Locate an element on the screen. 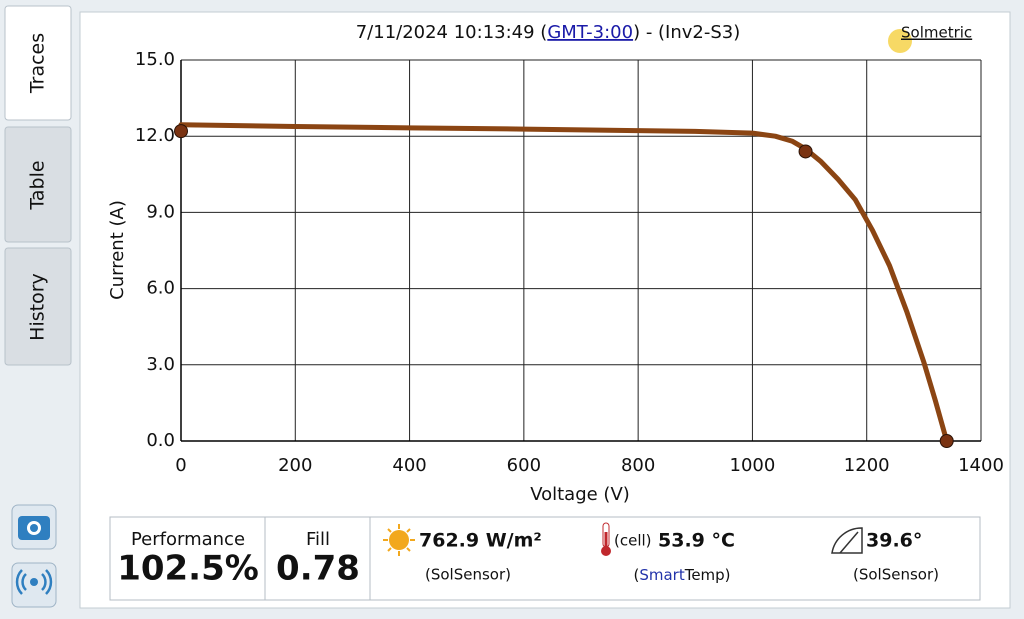 The image size is (1024, 619). tab-history is located at coordinates (38, 306).